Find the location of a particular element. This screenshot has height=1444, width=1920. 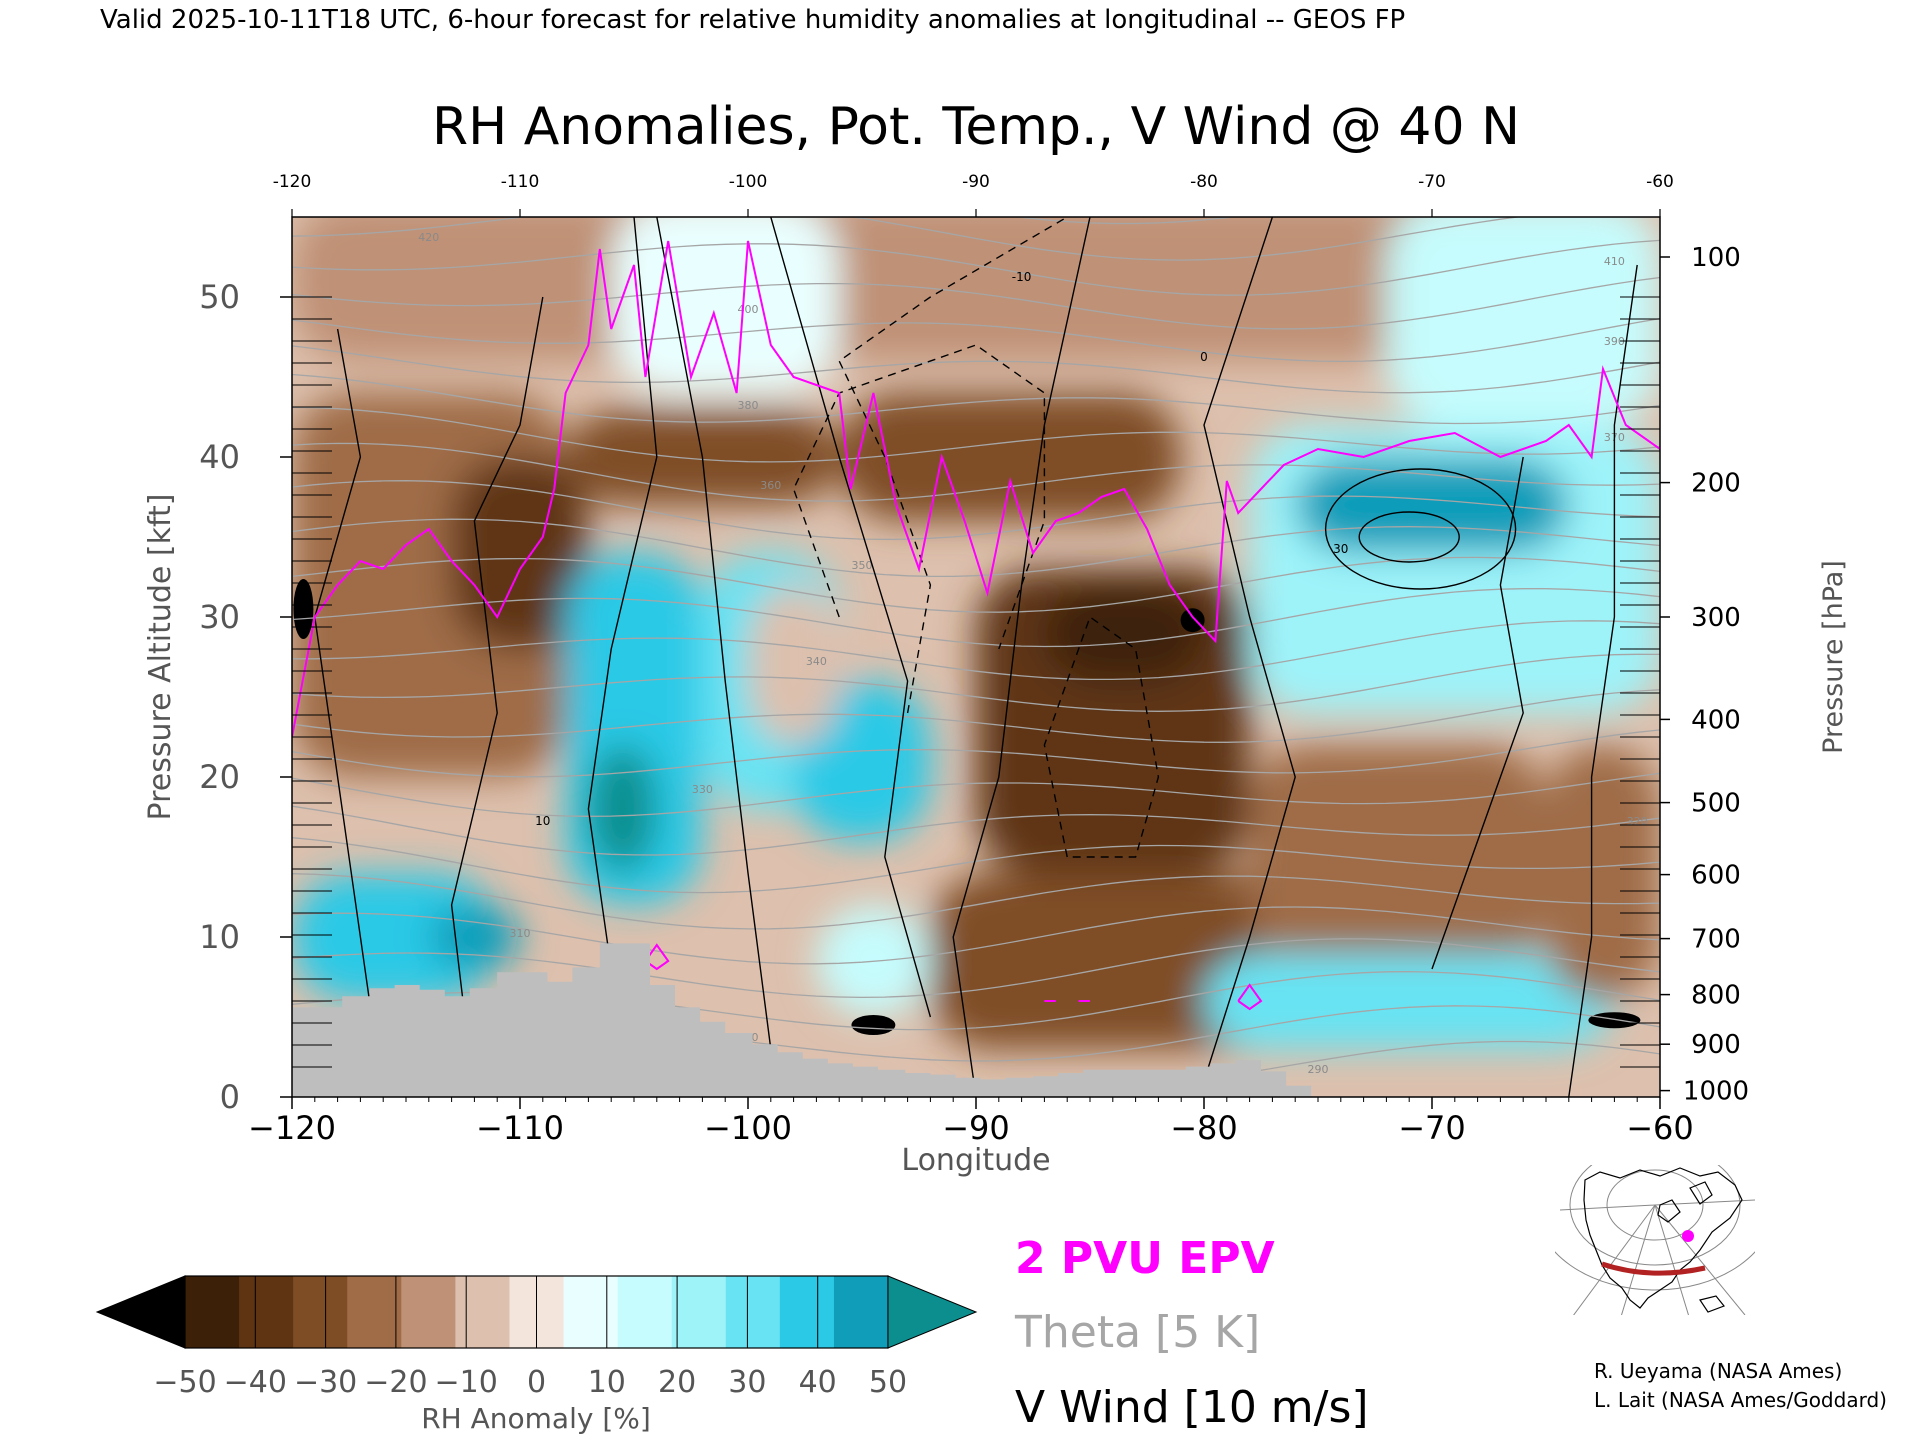

x-tick-label: −100 is located at coordinates (748, 1128).